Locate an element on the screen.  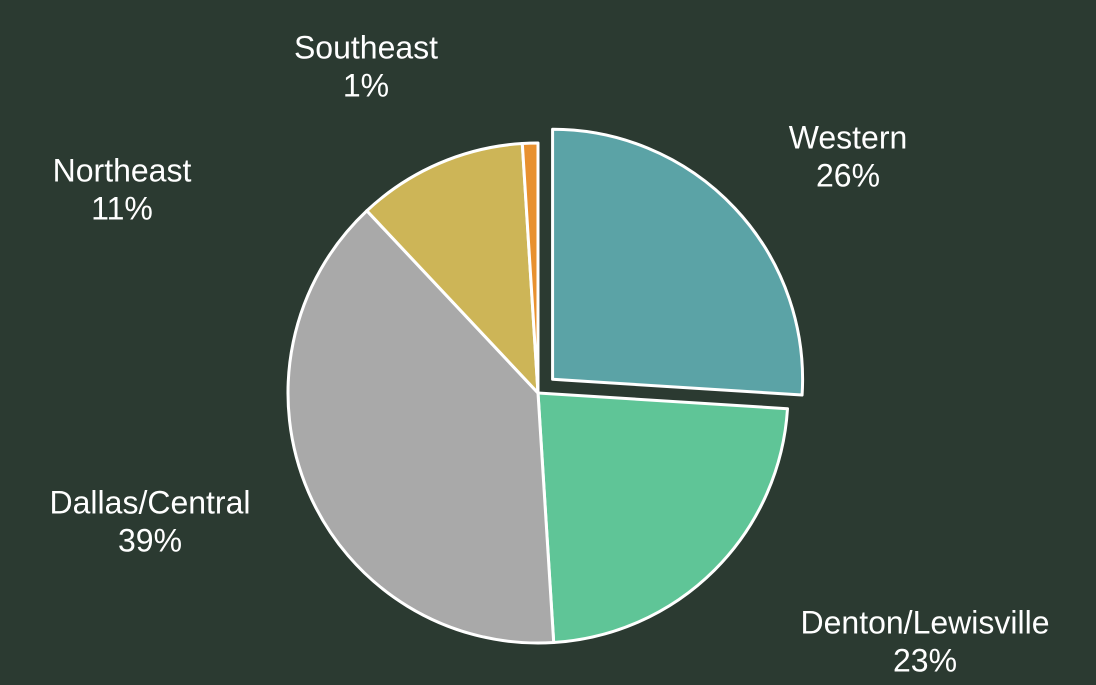
slice-value-label: 26% is located at coordinates (848, 175).